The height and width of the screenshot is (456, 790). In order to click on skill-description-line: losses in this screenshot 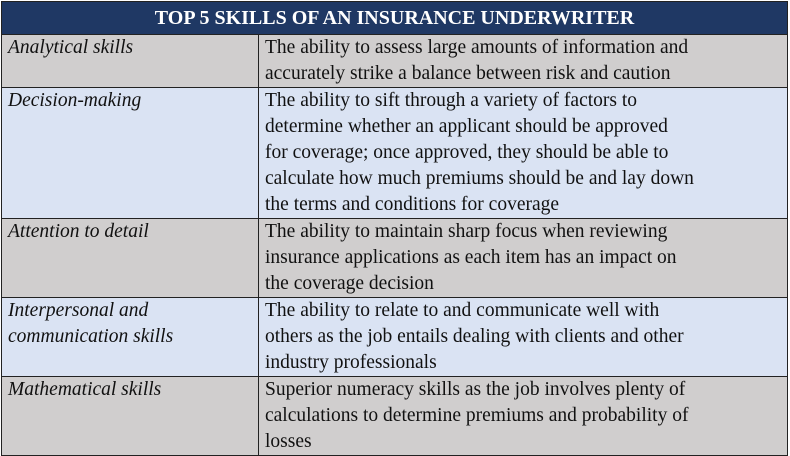, I will do `click(288, 441)`.